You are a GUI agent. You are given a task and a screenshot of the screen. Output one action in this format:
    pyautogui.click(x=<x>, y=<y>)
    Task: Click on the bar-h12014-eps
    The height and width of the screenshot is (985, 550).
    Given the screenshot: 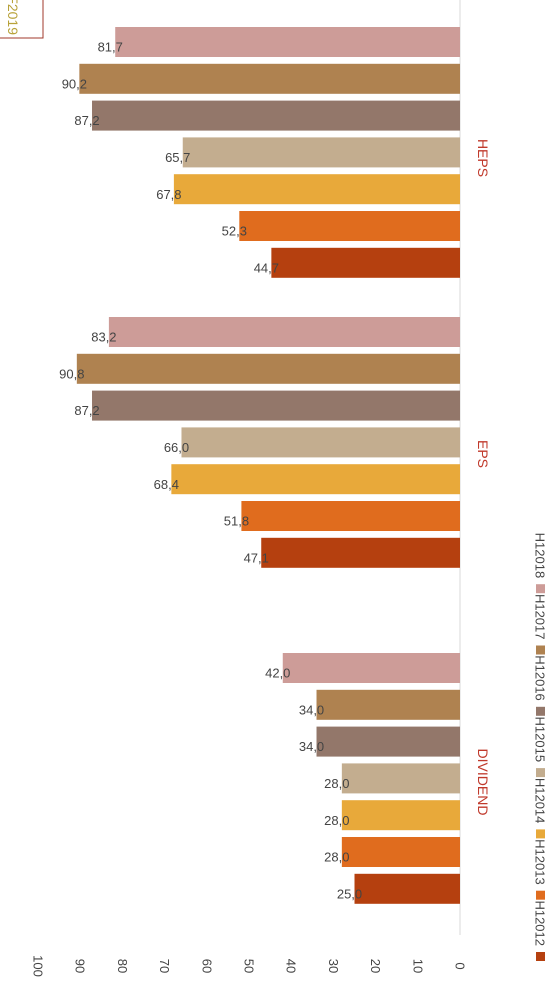 What is the action you would take?
    pyautogui.click(x=315, y=479)
    